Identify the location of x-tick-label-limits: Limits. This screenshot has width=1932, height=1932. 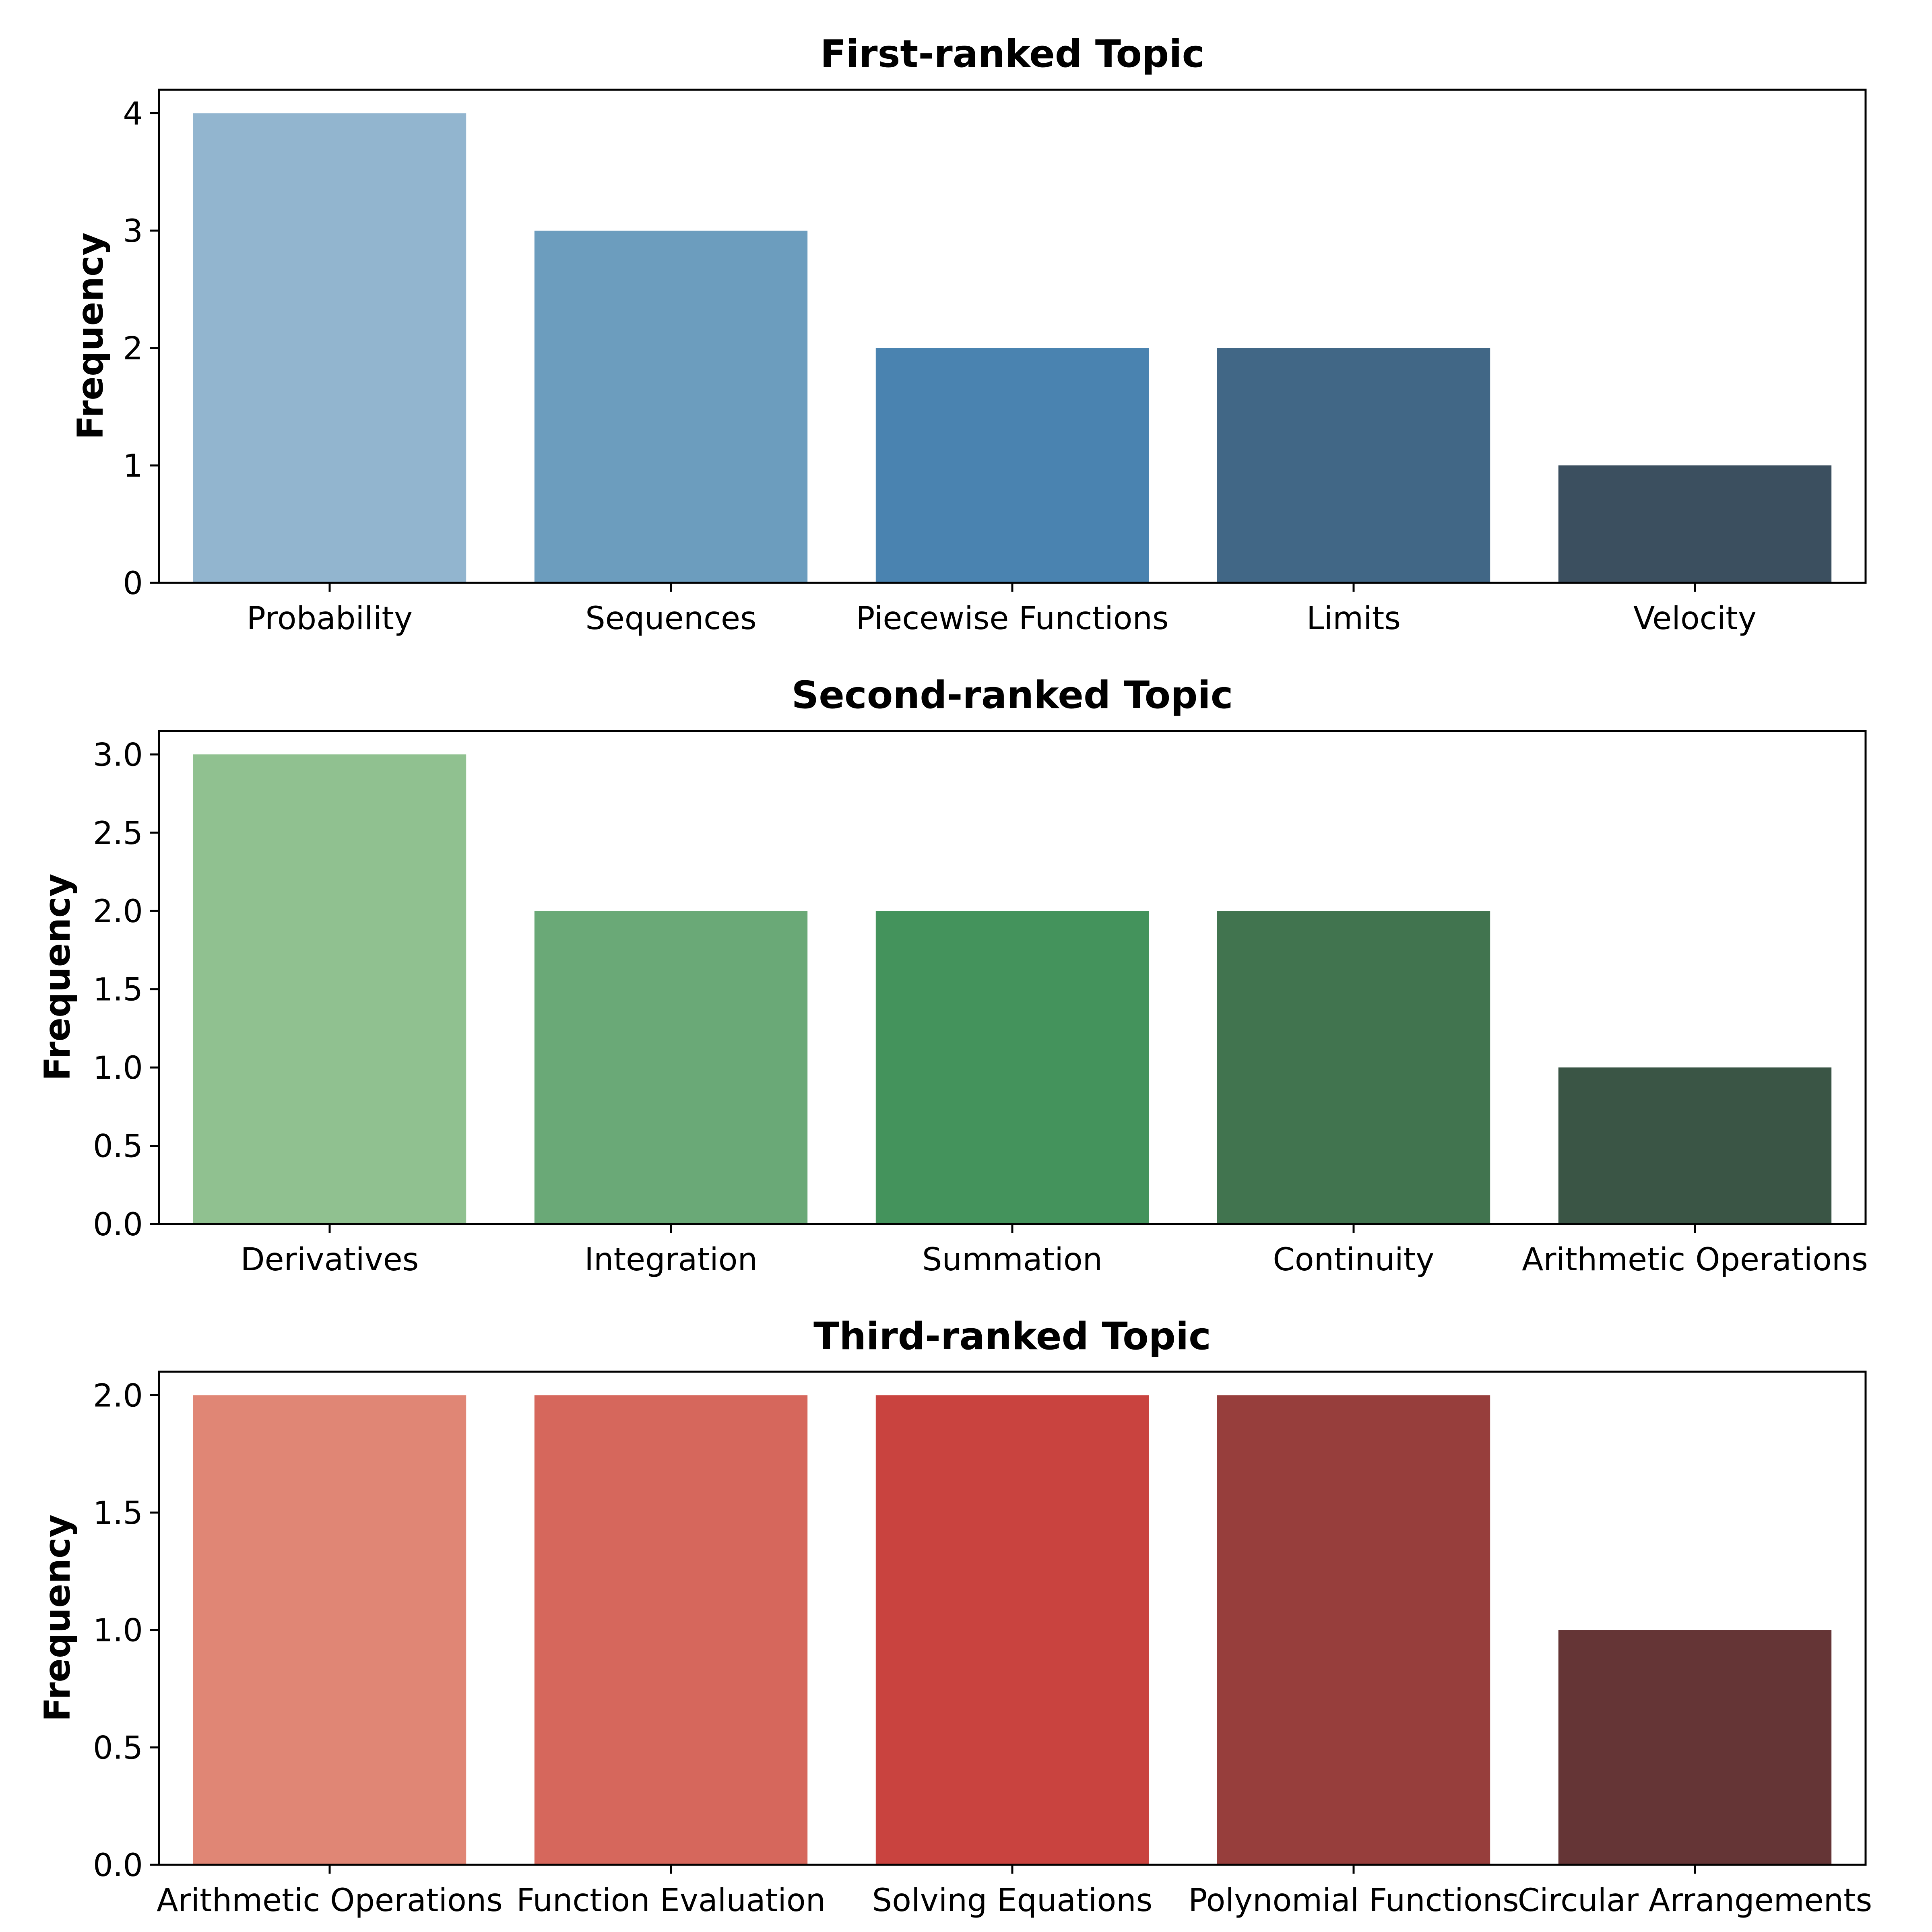
(1354, 619).